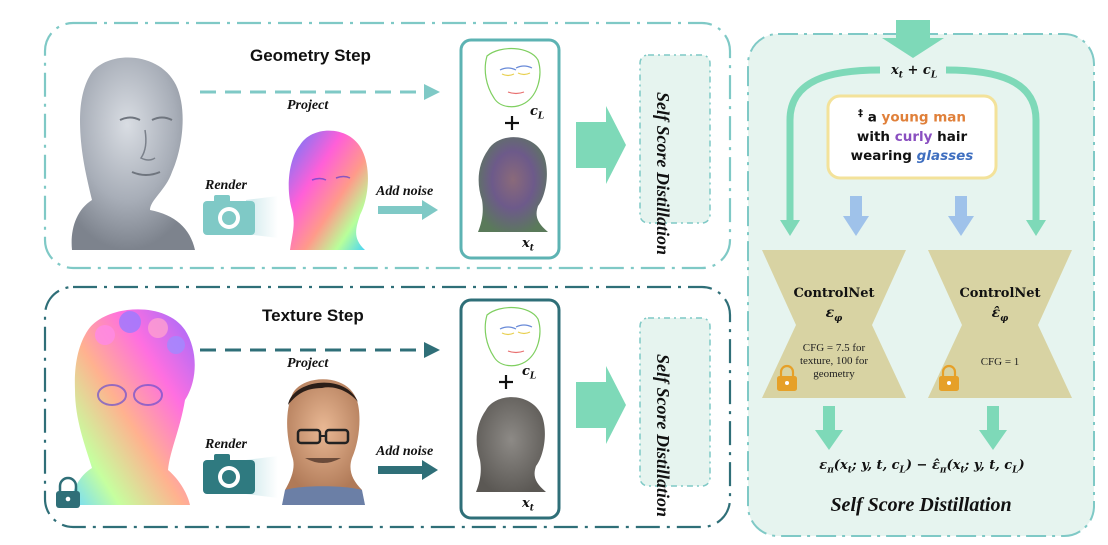 This screenshot has width=1108, height=545. Describe the element at coordinates (513, 184) in the screenshot. I see `geo-noisy-head` at that location.